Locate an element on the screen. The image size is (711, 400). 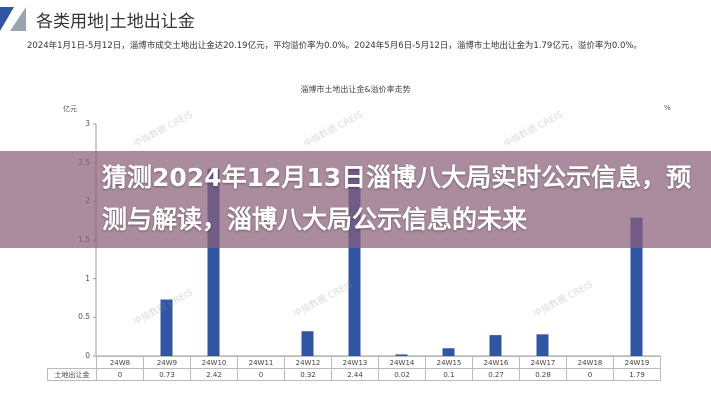
y-axis-label: 亿元 is located at coordinates (70, 109).